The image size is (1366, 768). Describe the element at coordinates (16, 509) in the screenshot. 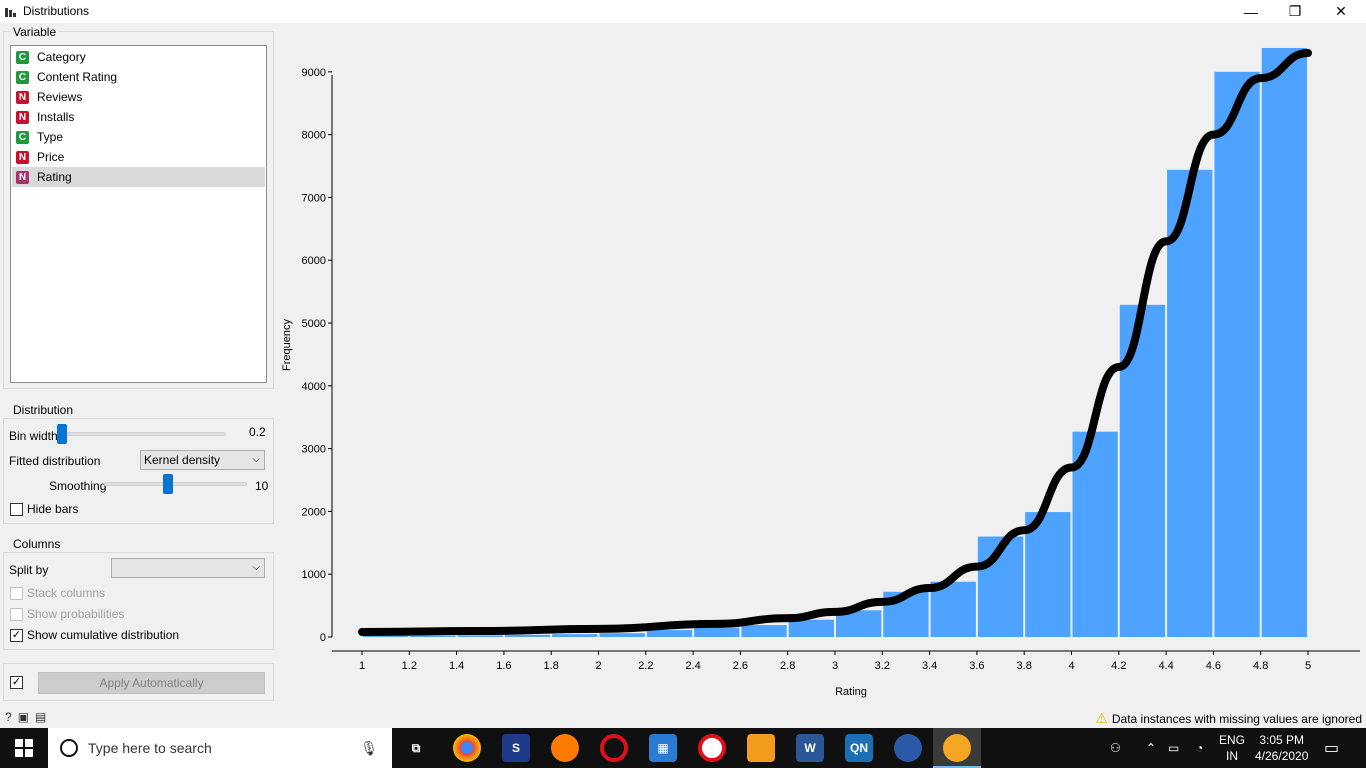

I see `hide-bars-checkbox` at that location.